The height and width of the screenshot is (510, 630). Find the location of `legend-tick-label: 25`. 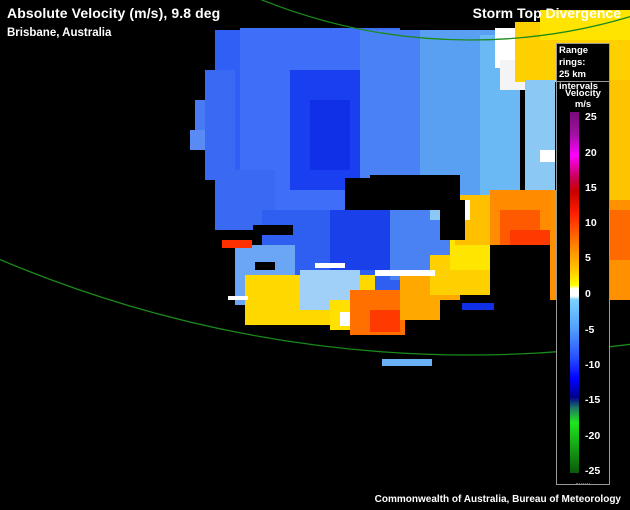

legend-tick-label: 25 is located at coordinates (591, 117).